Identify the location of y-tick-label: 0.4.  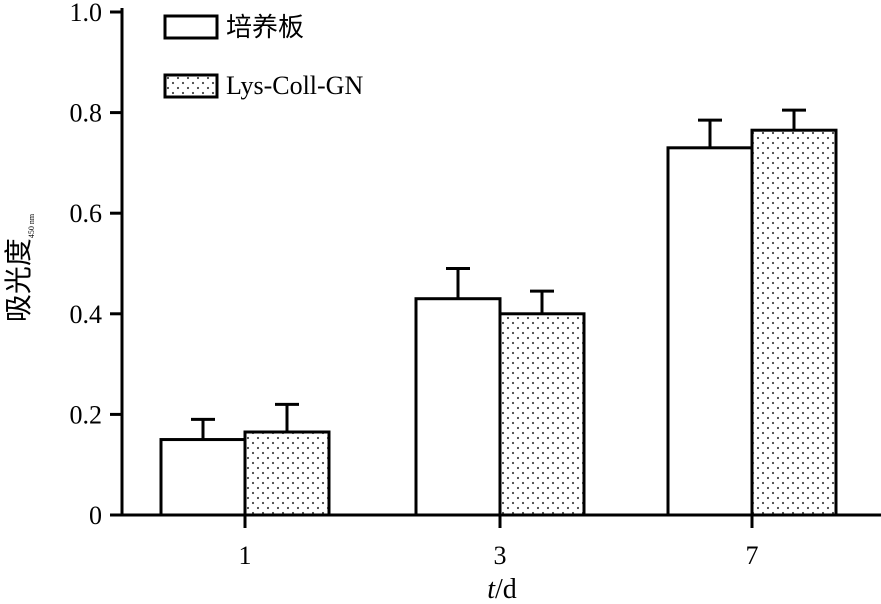
(86, 314).